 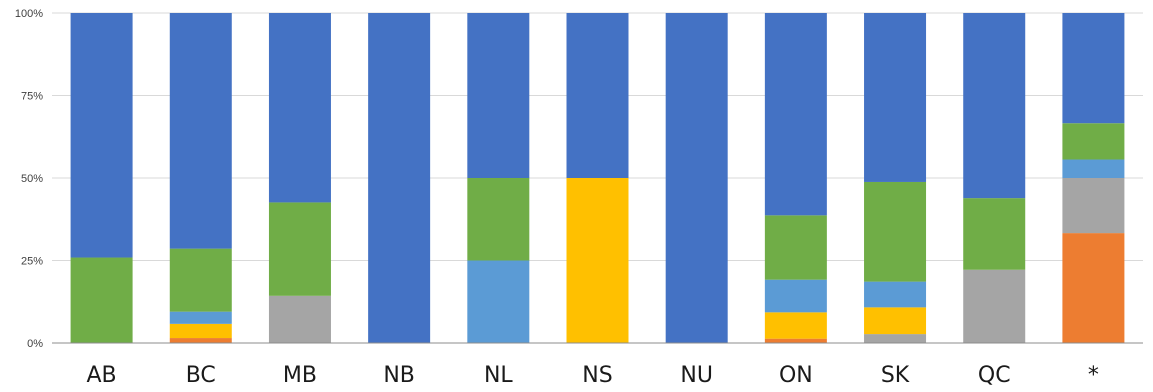 What do you see at coordinates (300, 375) in the screenshot?
I see `x-tick-label: MB` at bounding box center [300, 375].